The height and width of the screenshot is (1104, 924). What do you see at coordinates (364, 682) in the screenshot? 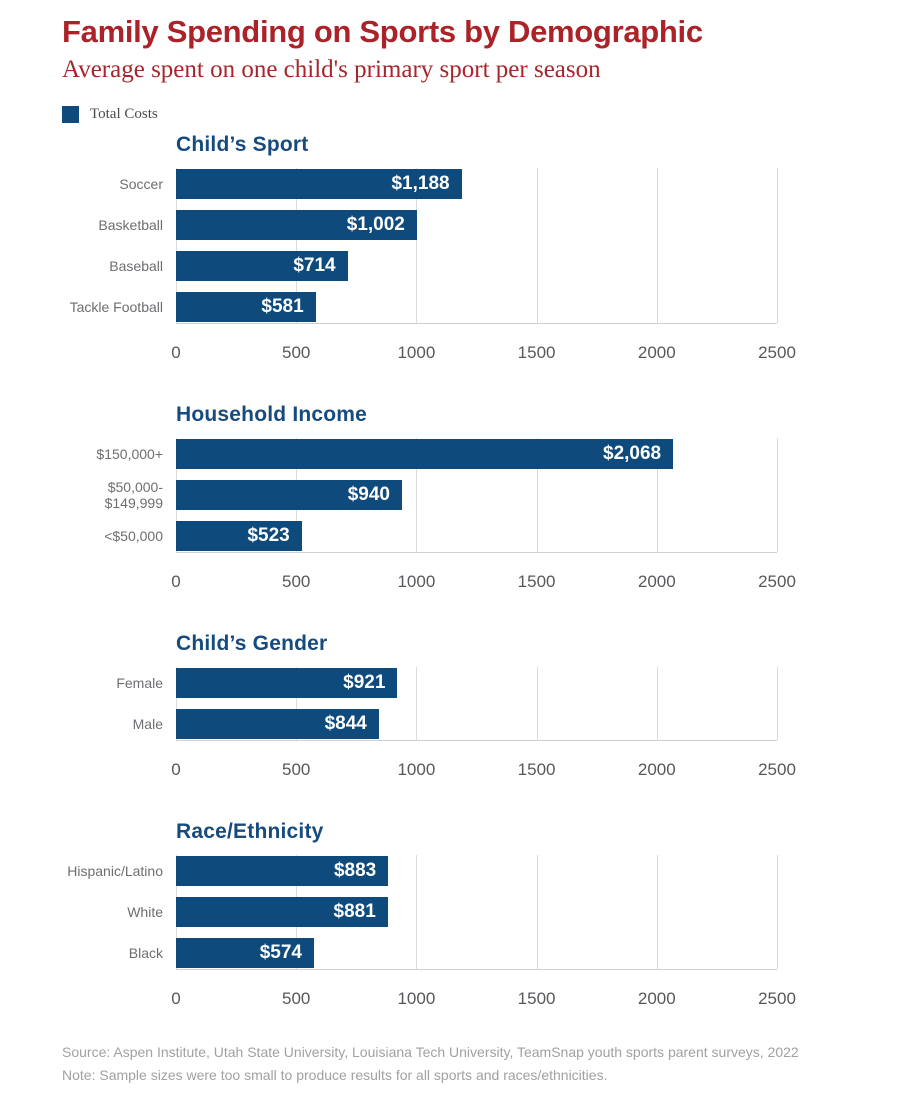
I see `bar-value-label: $921` at bounding box center [364, 682].